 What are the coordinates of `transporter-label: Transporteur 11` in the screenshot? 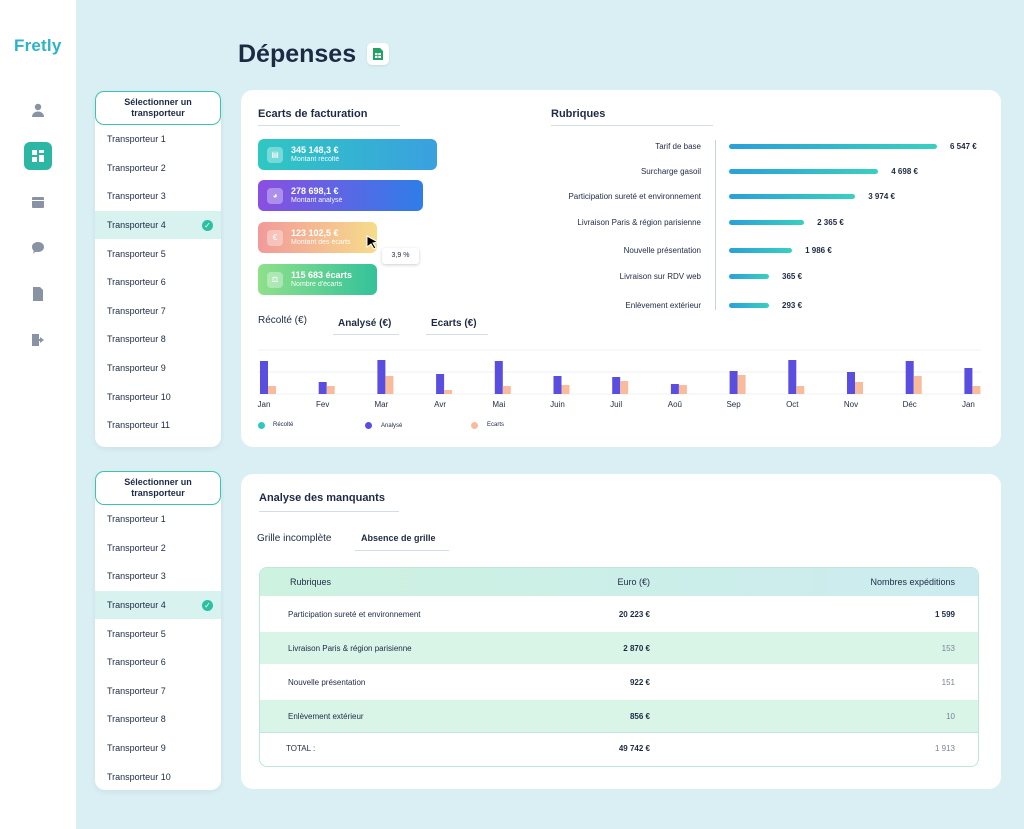 It's located at (139, 425).